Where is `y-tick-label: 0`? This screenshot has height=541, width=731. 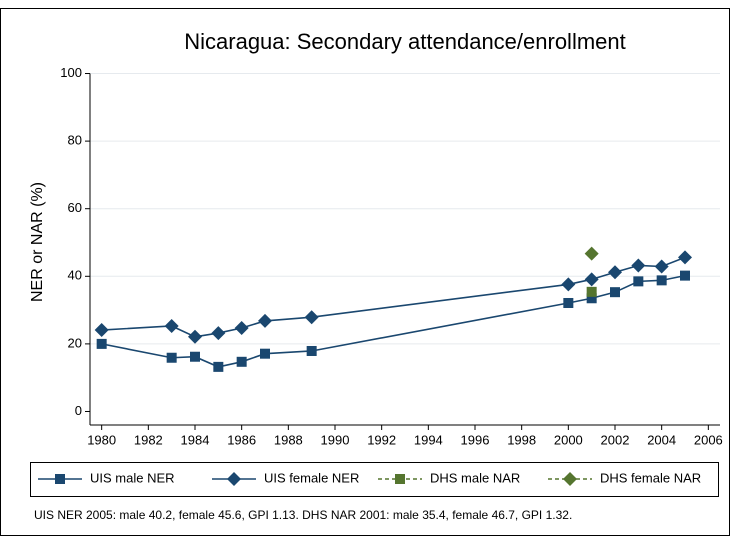 y-tick-label: 0 is located at coordinates (78, 410).